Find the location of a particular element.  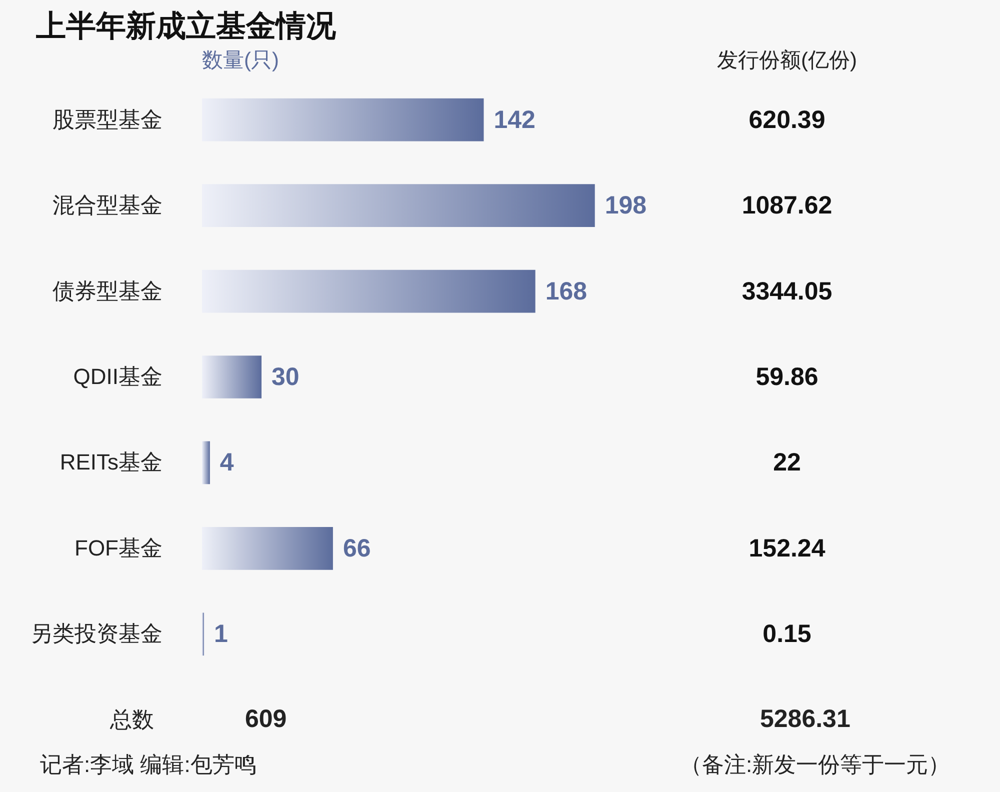

text: 总数 is located at coordinates (132, 720).